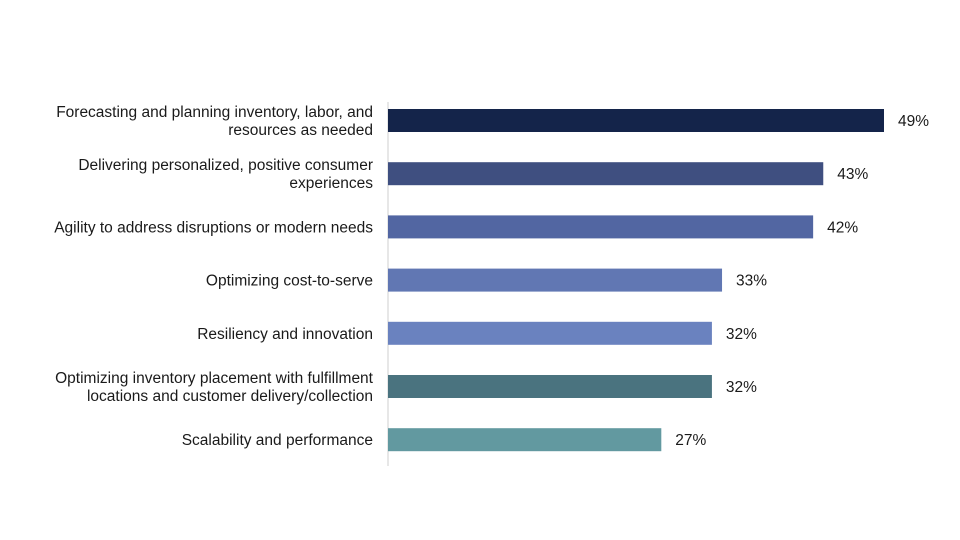  I want to click on category-label-line: resources as needed, so click(300, 130).